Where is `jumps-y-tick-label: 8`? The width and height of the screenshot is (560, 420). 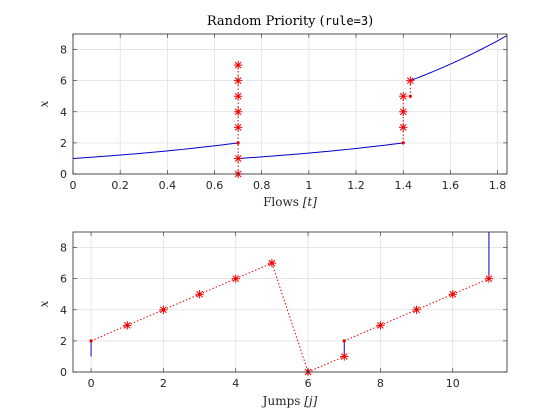
jumps-y-tick-label: 8 is located at coordinates (63, 248).